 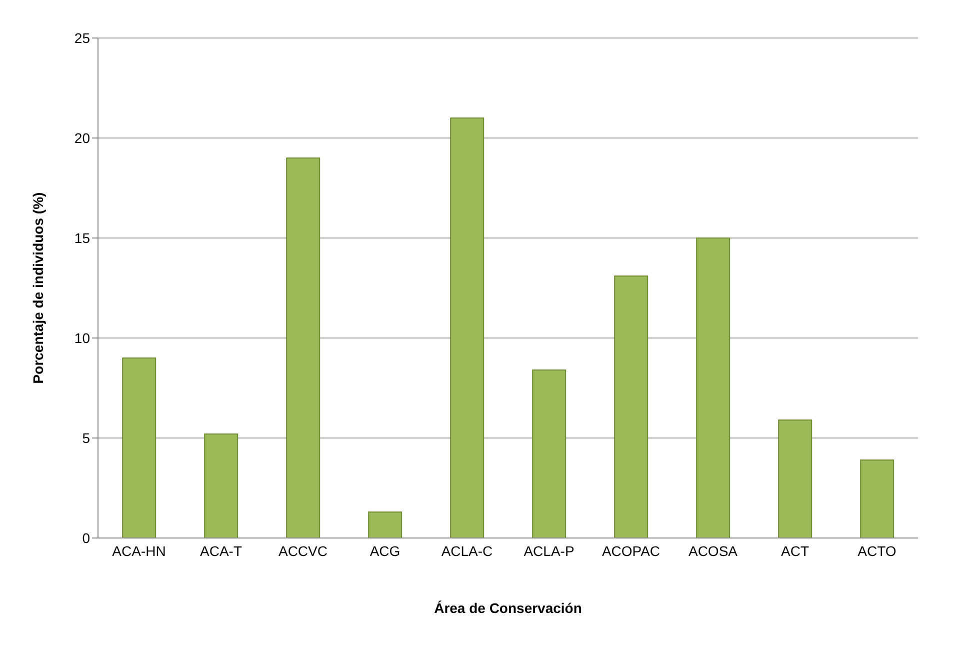 What do you see at coordinates (82, 338) in the screenshot?
I see `y-tick-label: 10` at bounding box center [82, 338].